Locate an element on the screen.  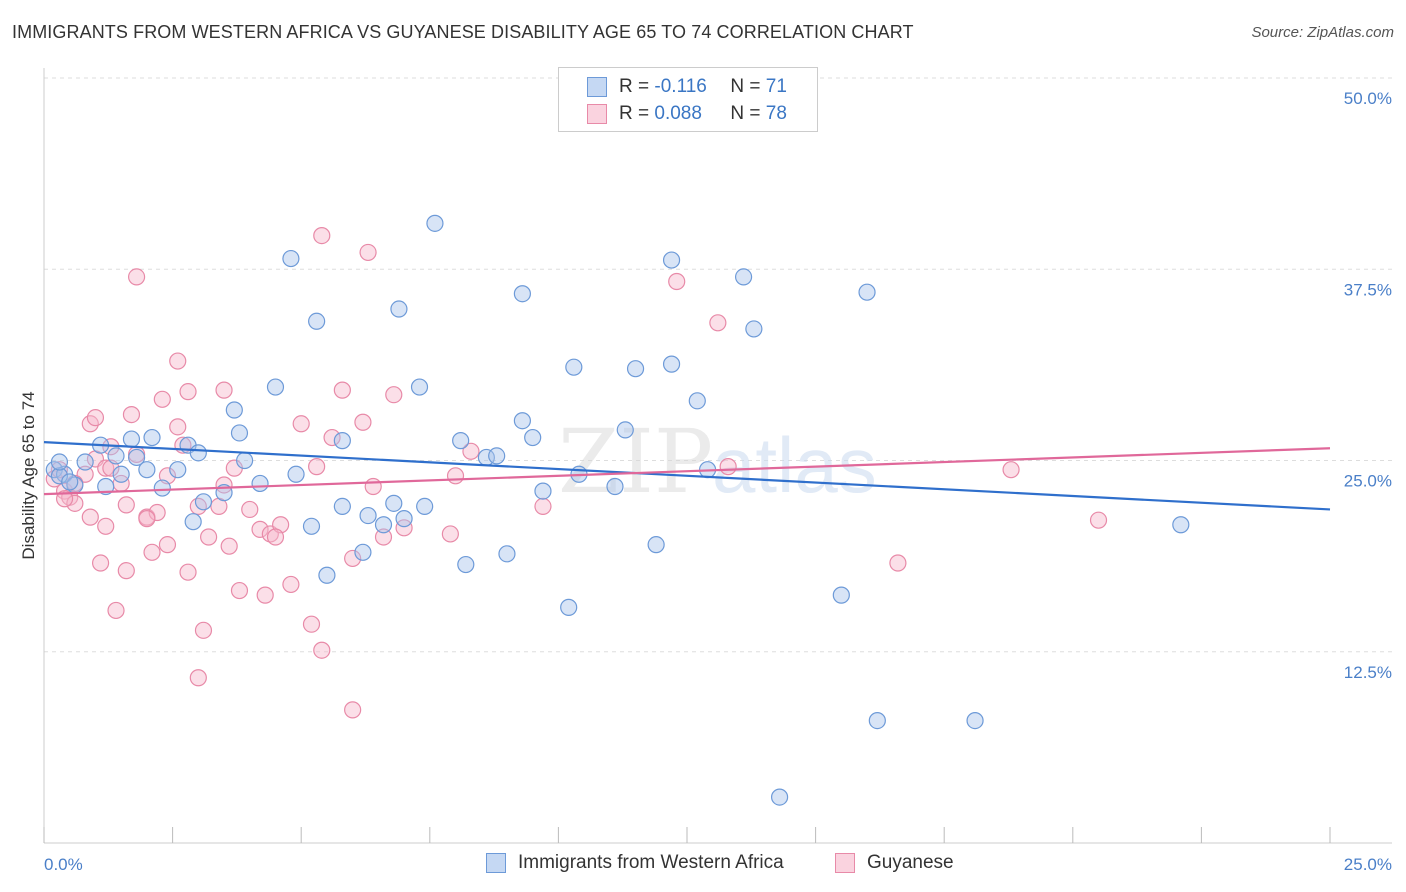
r-value-pink: 0.088 is located at coordinates (678, 113).